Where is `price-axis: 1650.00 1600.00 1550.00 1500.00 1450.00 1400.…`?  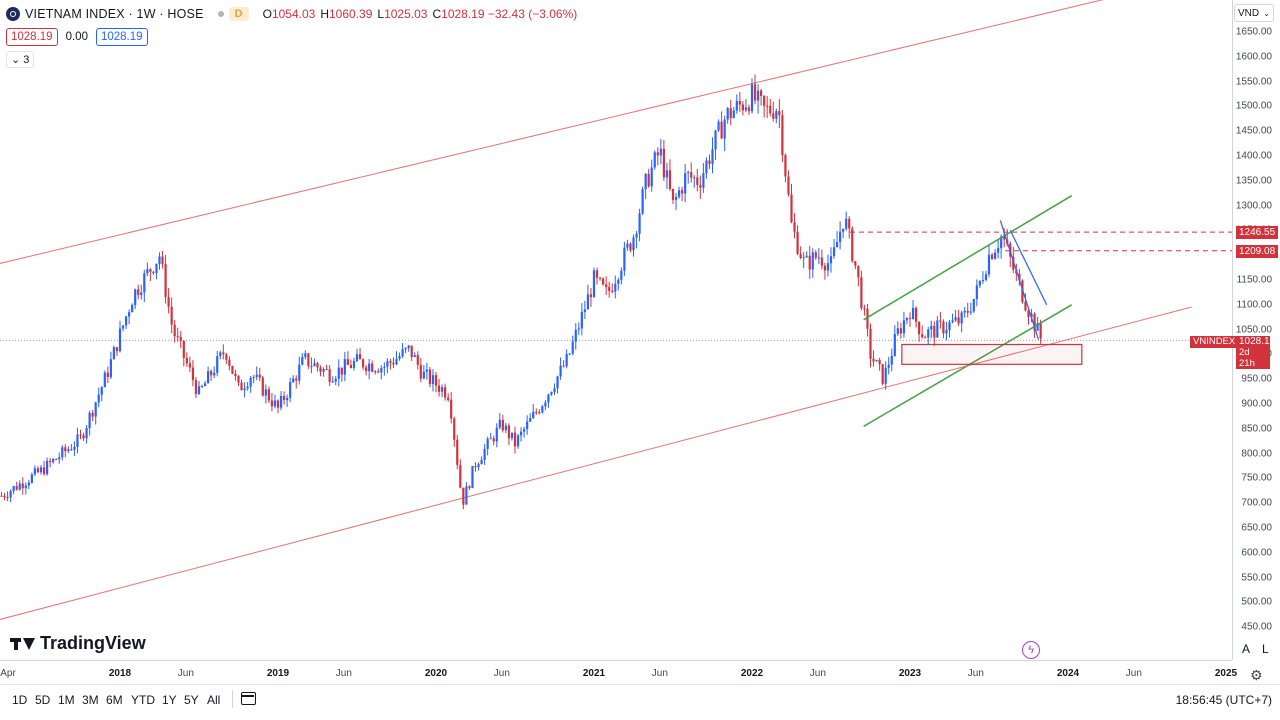 price-axis: 1650.00 1600.00 1550.00 1500.00 1450.00 1400.… is located at coordinates (1256, 330).